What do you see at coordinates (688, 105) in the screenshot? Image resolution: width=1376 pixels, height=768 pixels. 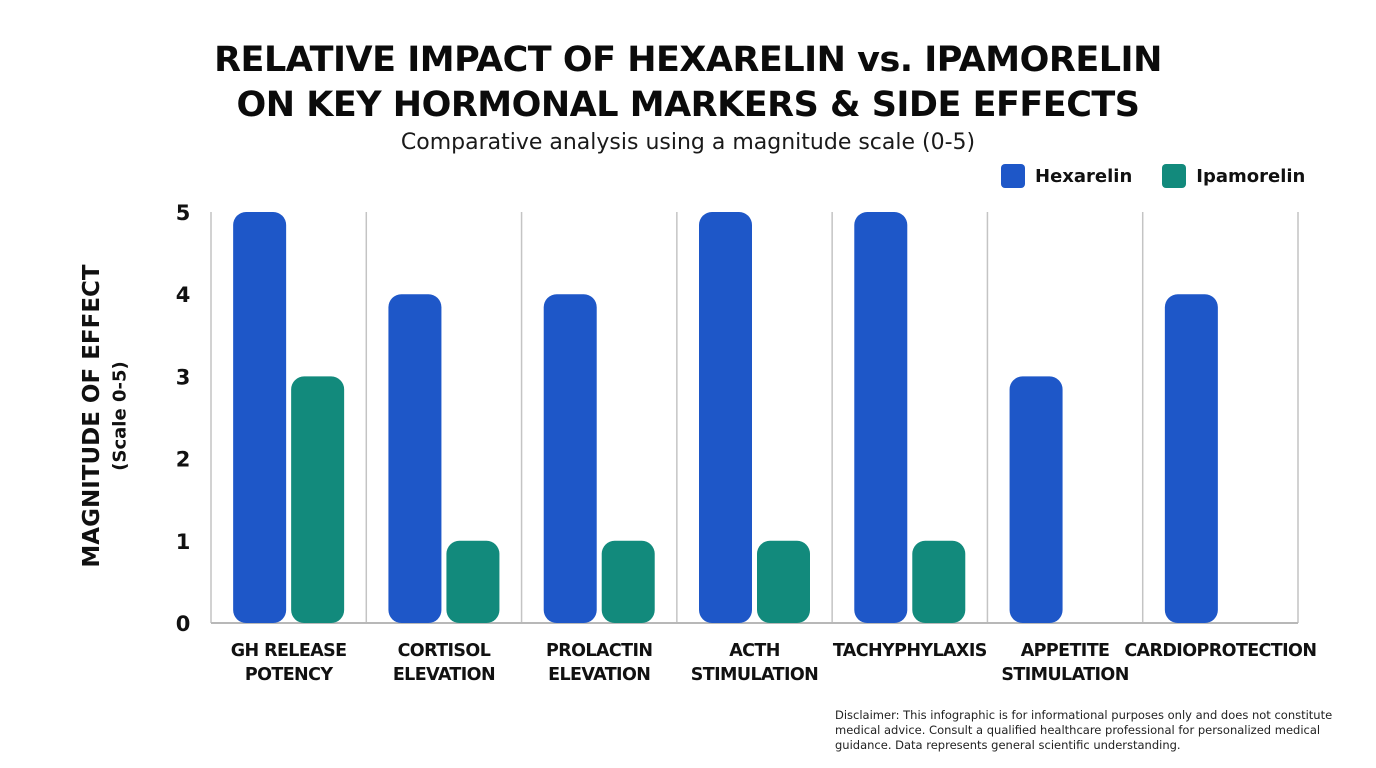 I see `chart-title-line-2: ON KEY HORMONAL MARKERS & SIDE EFFECTS` at bounding box center [688, 105].